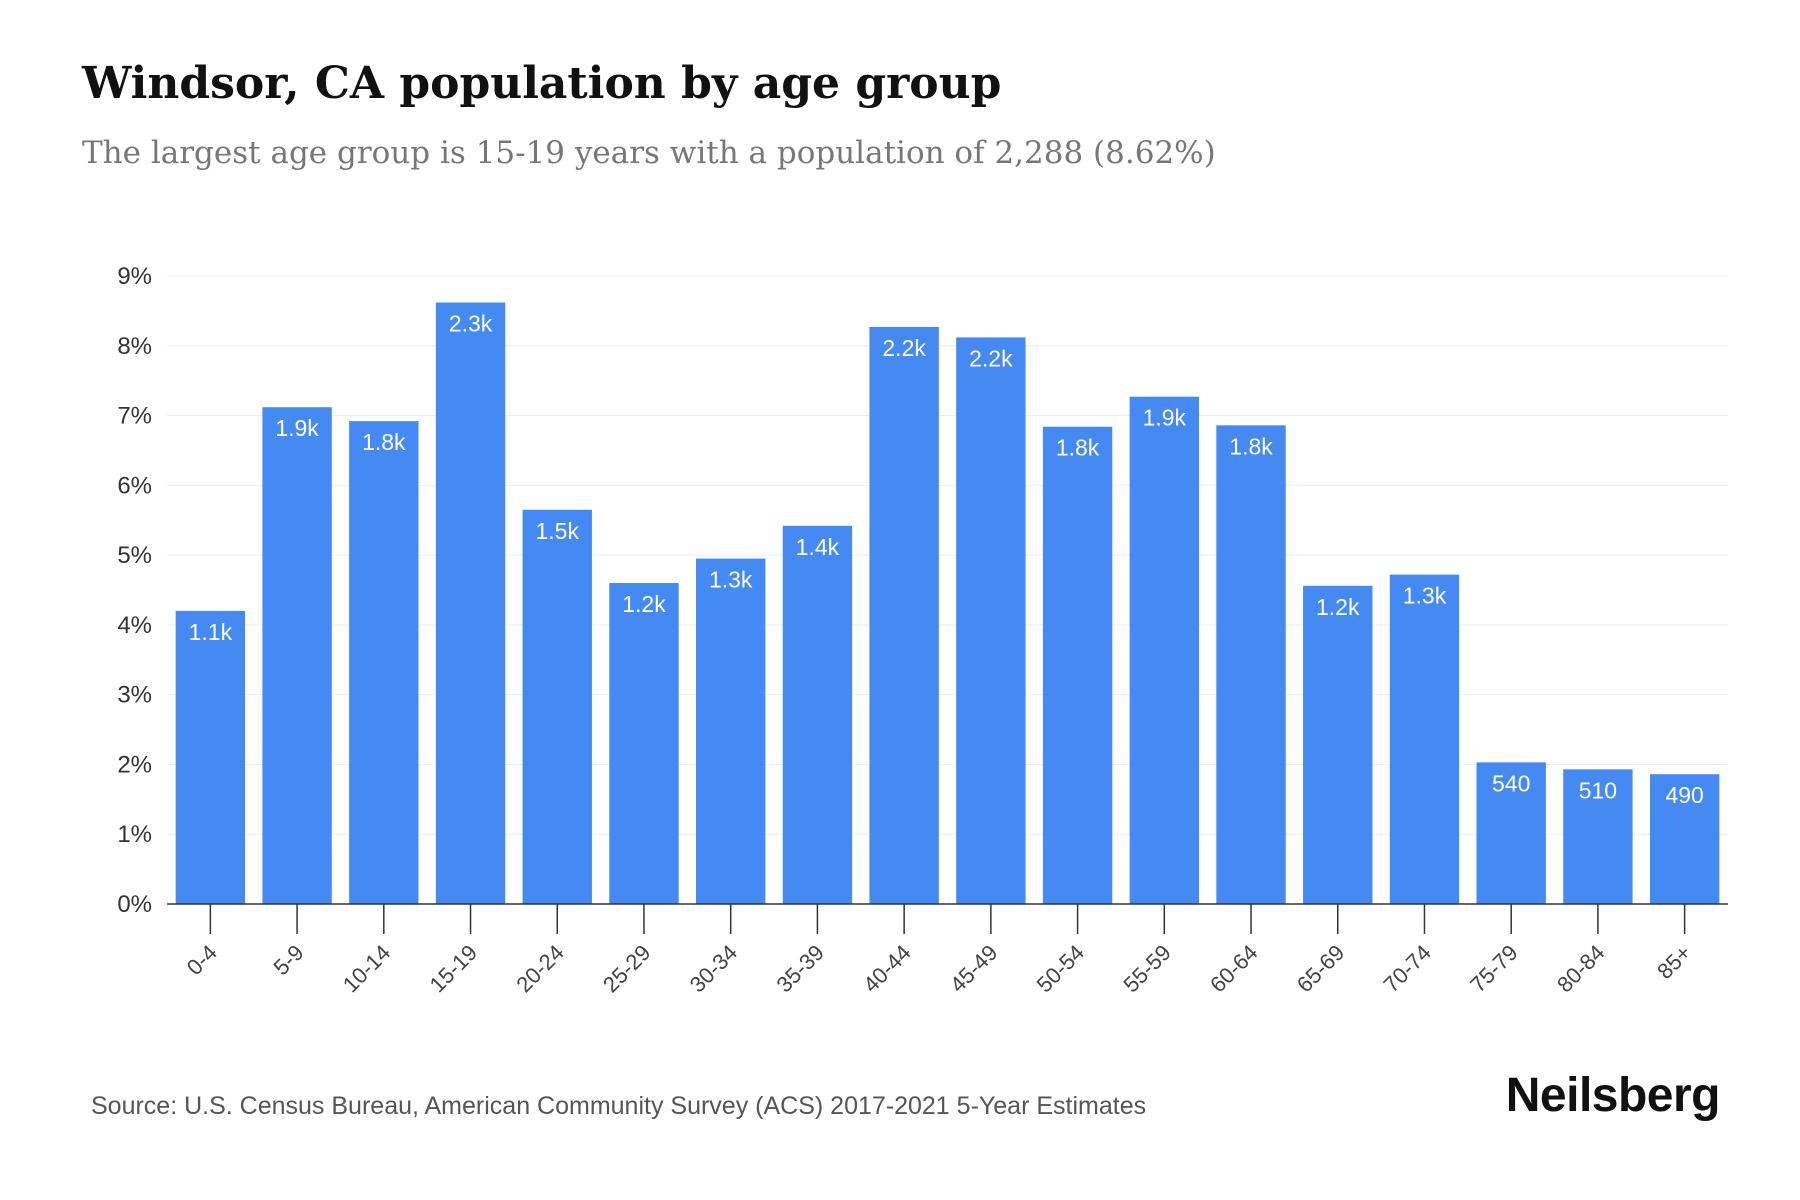 This screenshot has height=1200, width=1800. I want to click on x-tick-label: 50-54, so click(1060, 968).